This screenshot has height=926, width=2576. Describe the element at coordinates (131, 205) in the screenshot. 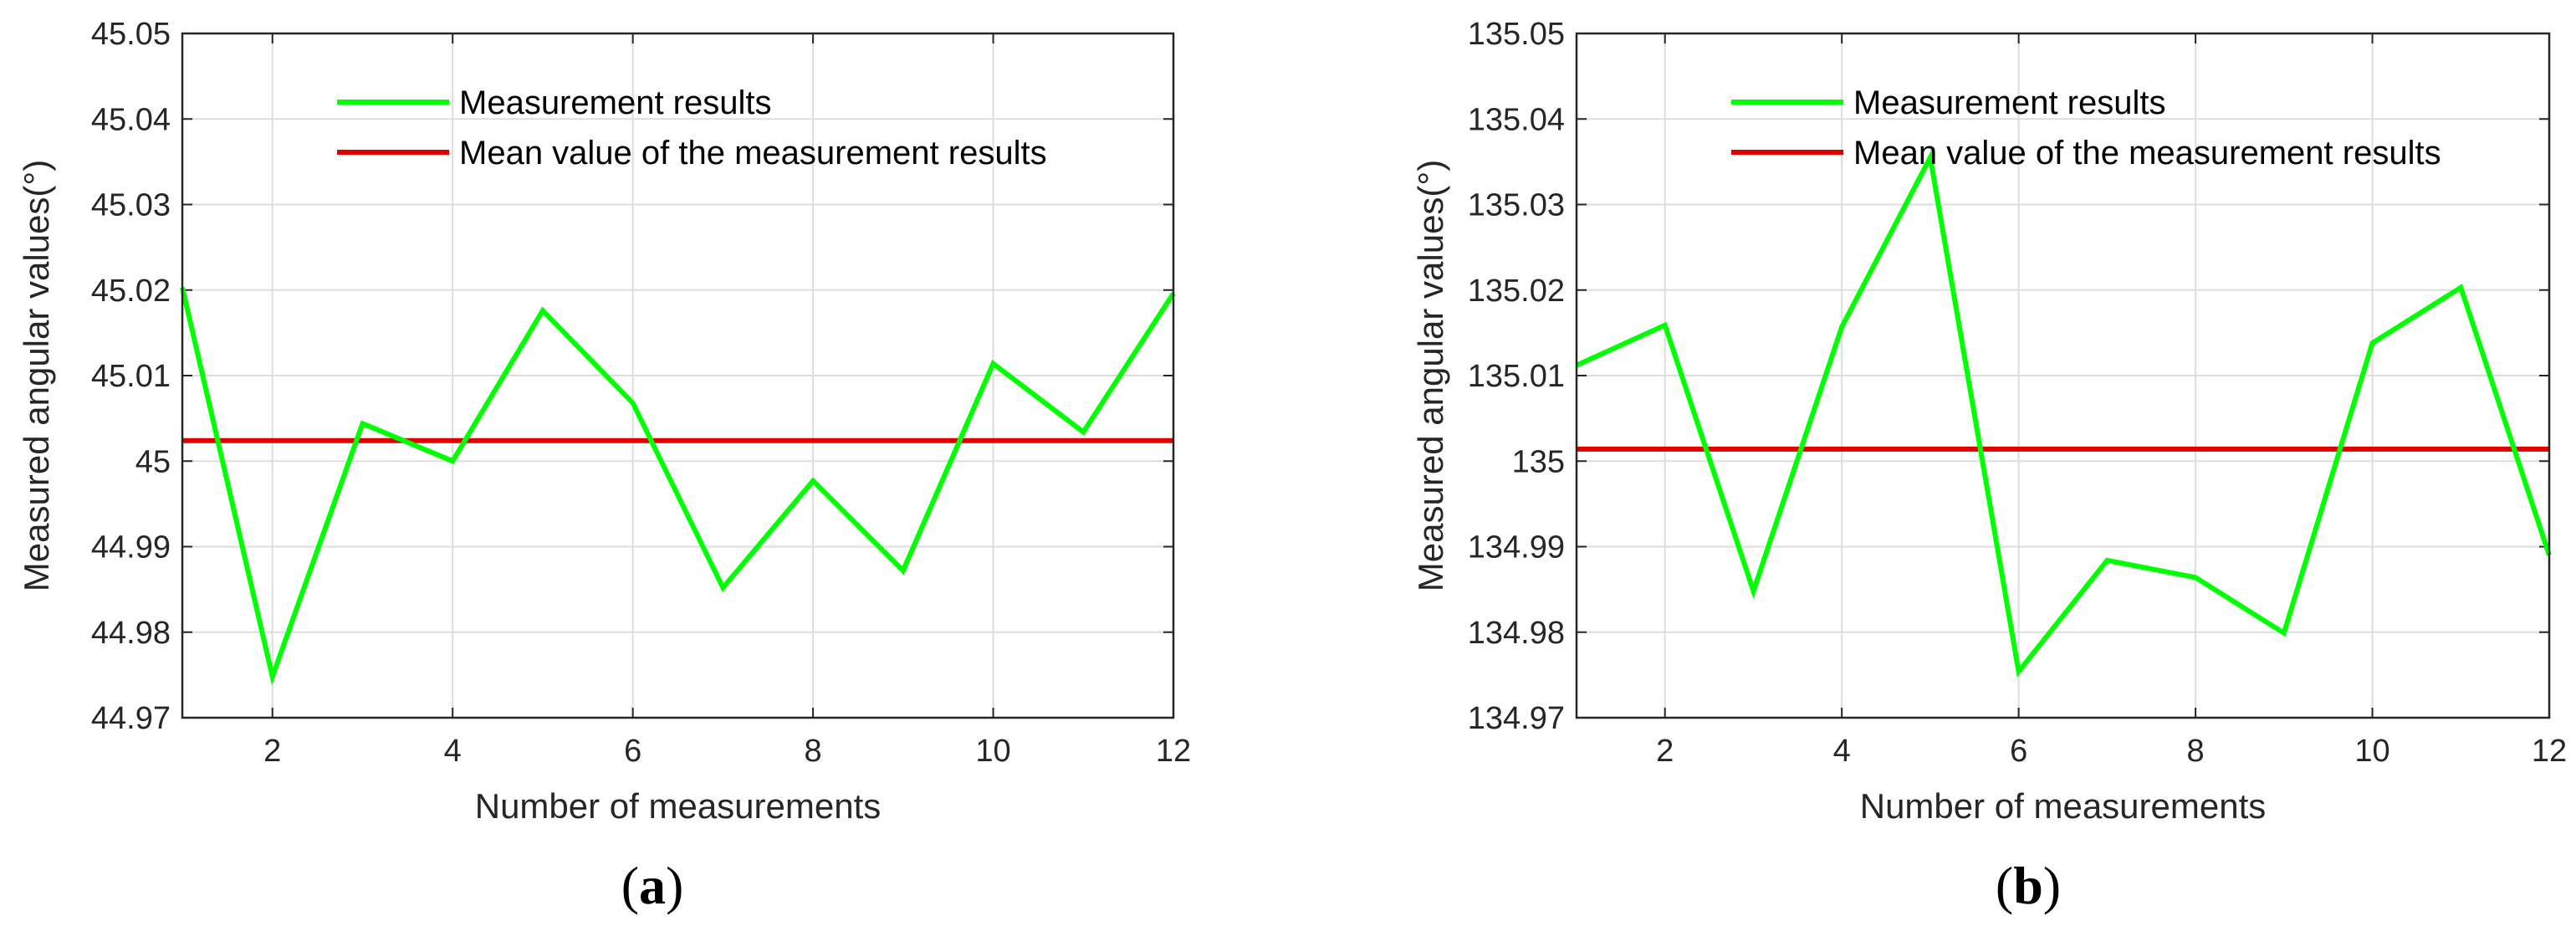

I see `y-tick-label: 45.03` at that location.